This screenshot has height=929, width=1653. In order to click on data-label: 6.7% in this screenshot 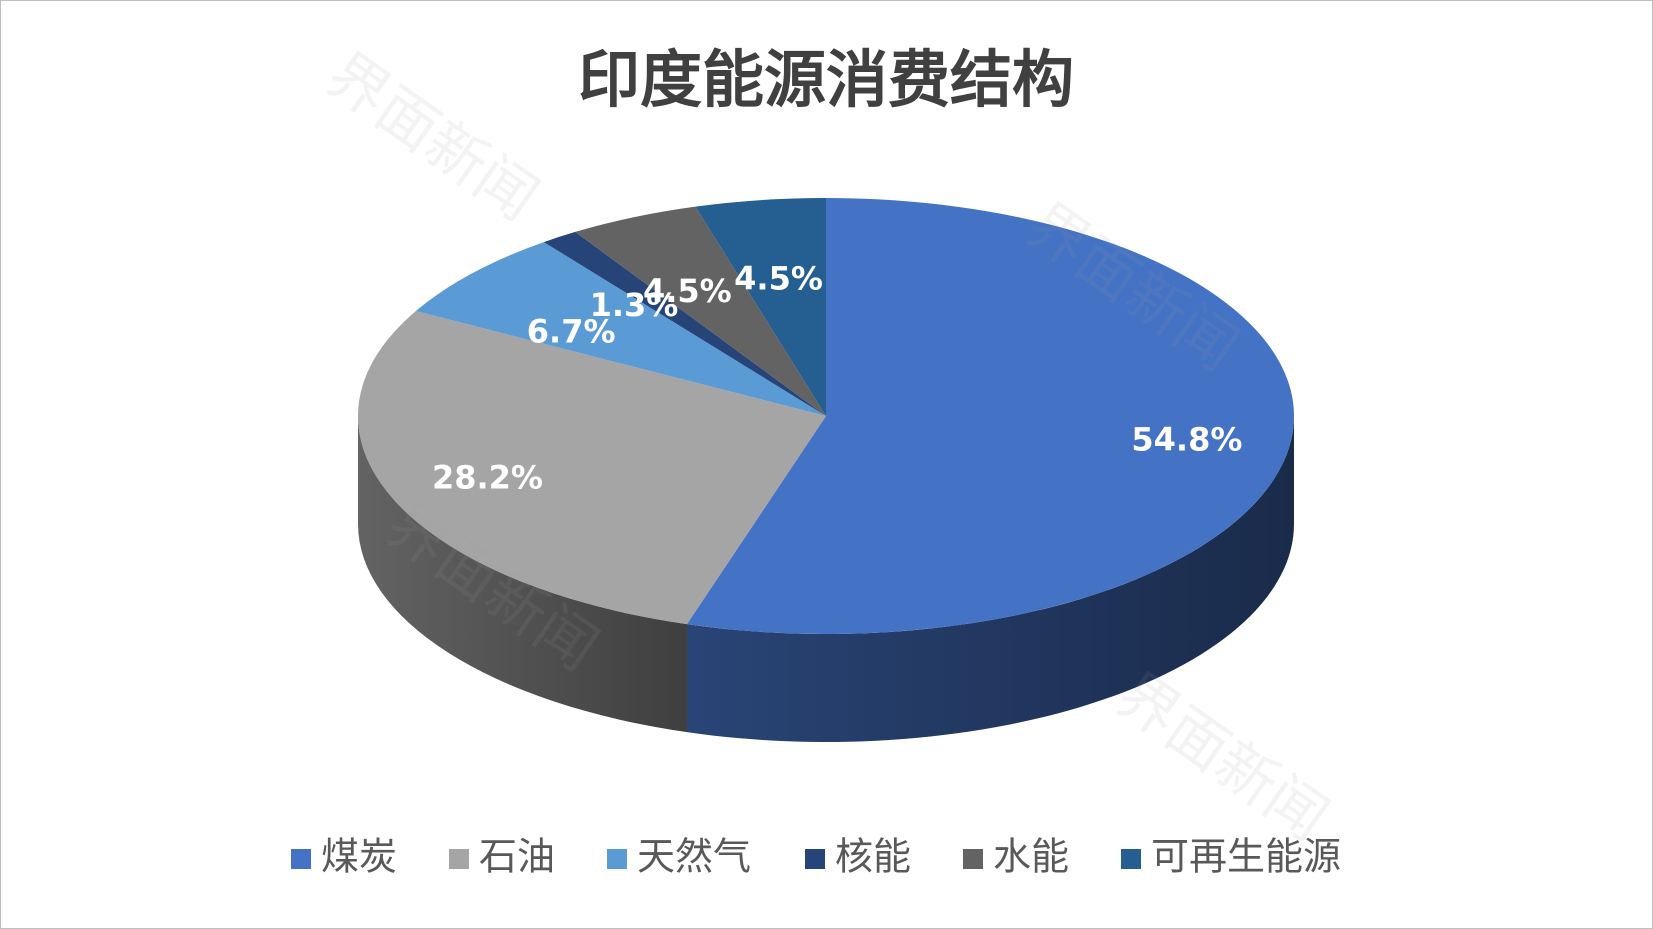, I will do `click(571, 331)`.